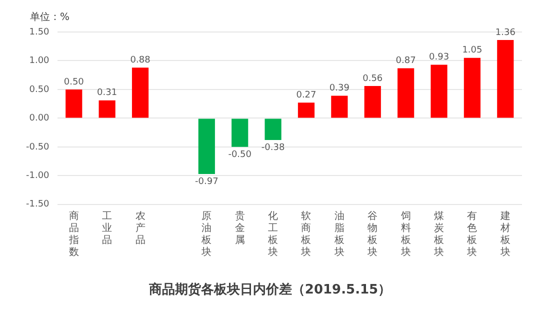 The width and height of the screenshot is (550, 330). What do you see at coordinates (107, 93) in the screenshot?
I see `data-label: 0.31` at bounding box center [107, 93].